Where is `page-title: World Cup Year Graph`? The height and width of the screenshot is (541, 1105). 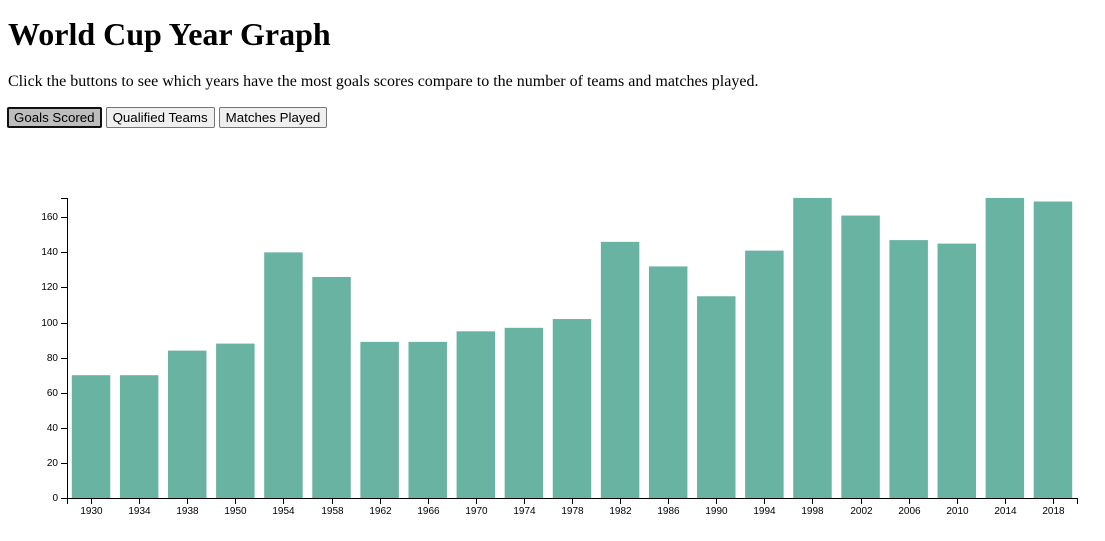 page-title: World Cup Year Graph is located at coordinates (169, 34).